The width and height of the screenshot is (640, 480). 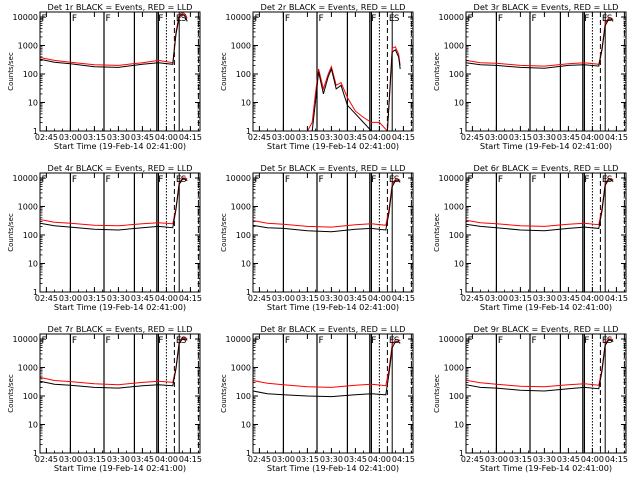 What do you see at coordinates (333, 7) in the screenshot?
I see `panel-title: Det 2r BLACK = Events, RED = LLD` at bounding box center [333, 7].